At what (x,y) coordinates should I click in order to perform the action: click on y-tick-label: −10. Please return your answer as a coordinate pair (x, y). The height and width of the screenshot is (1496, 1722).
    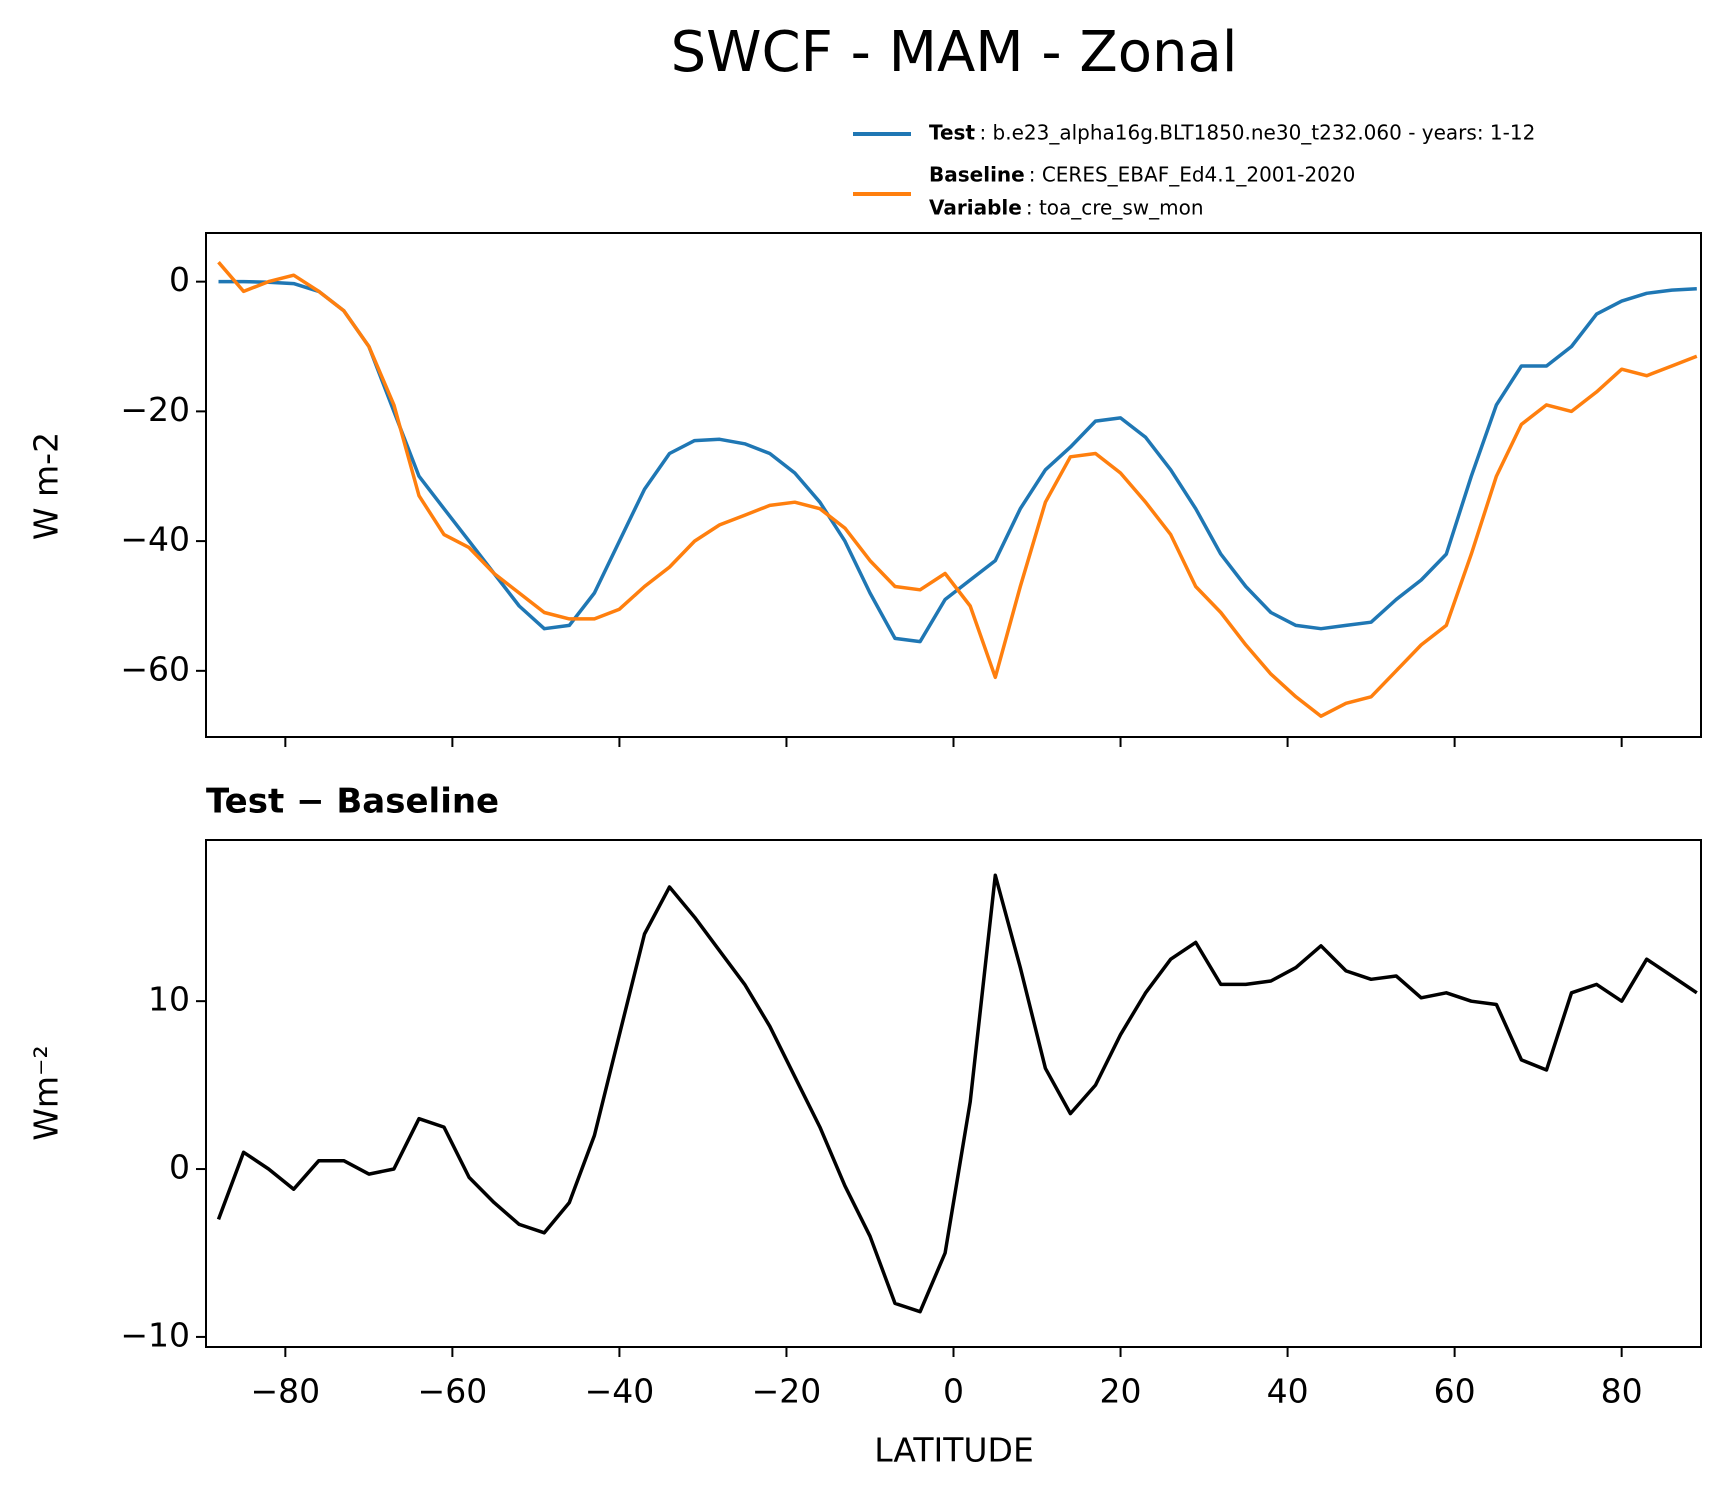
    Looking at the image, I should click on (155, 1334).